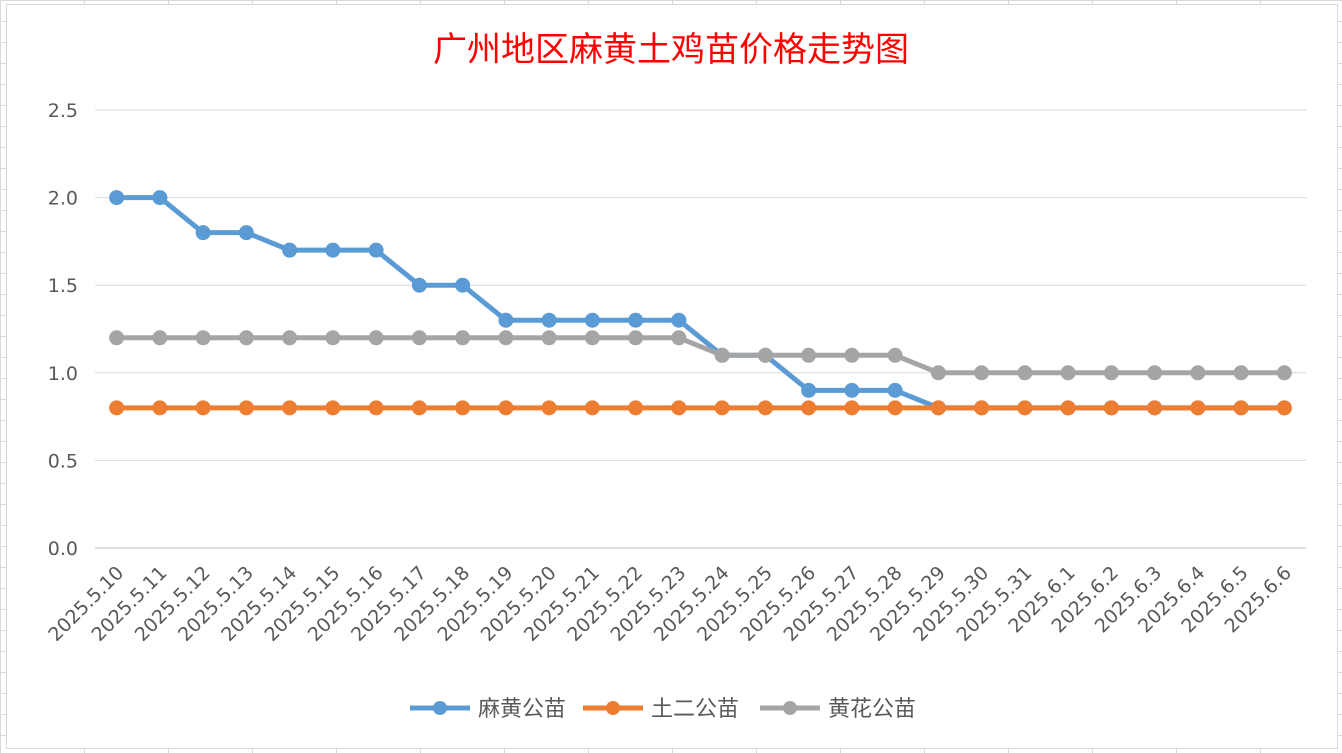 The image size is (1342, 753). What do you see at coordinates (700, 355) in the screenshot?
I see `series-line` at bounding box center [700, 355].